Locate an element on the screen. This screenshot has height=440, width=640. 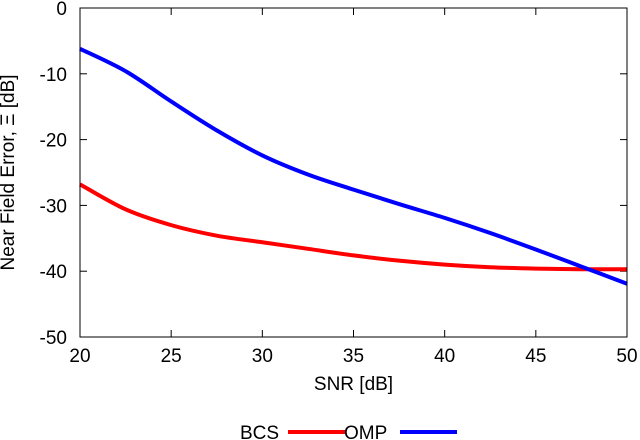
y-axis-title: Near Field Error, Ξ [dB] is located at coordinates (9, 172).